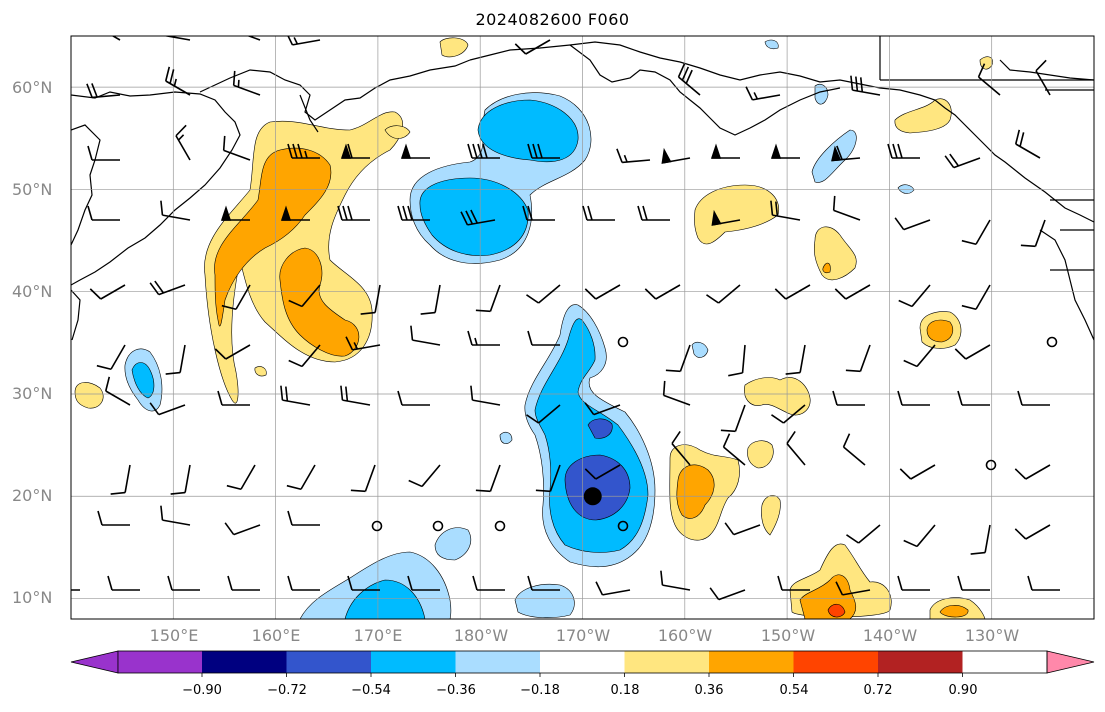 The width and height of the screenshot is (1105, 712). I want to click on y-tick-20n: 20°N, so click(32, 495).